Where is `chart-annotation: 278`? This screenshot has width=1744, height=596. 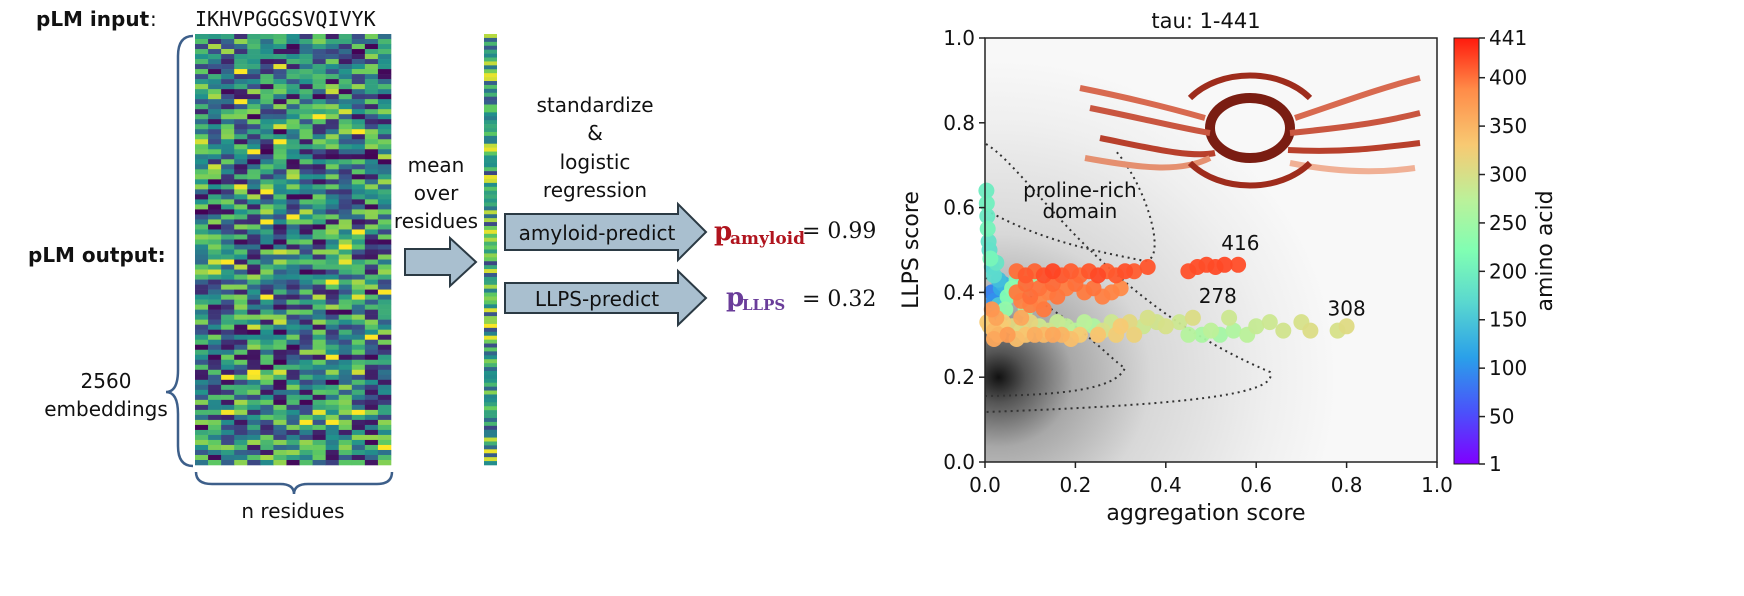
chart-annotation: 278 is located at coordinates (1218, 296).